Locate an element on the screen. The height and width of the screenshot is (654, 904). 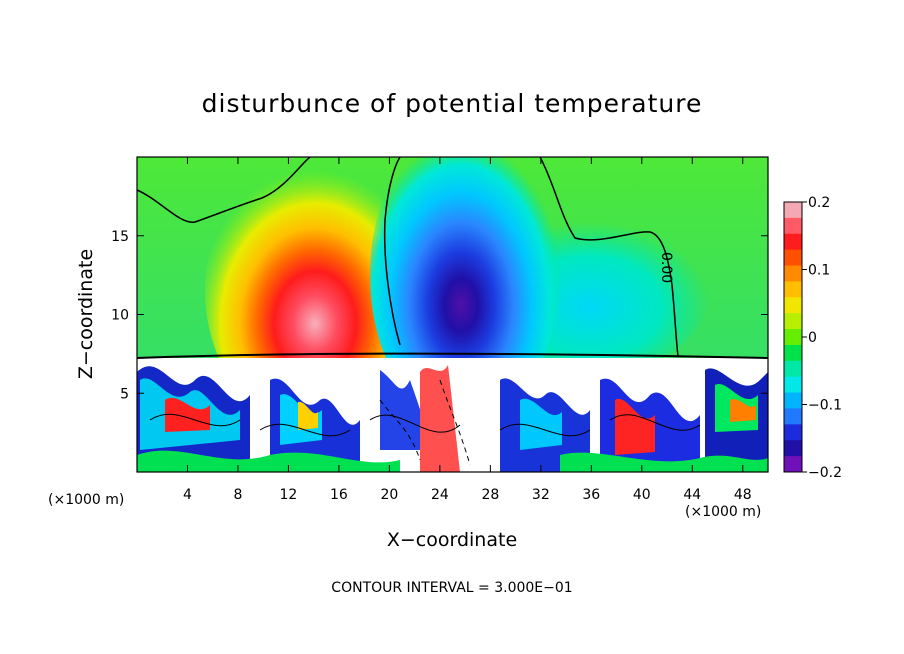
x-unit-right: (×1000 m) is located at coordinates (723, 512).